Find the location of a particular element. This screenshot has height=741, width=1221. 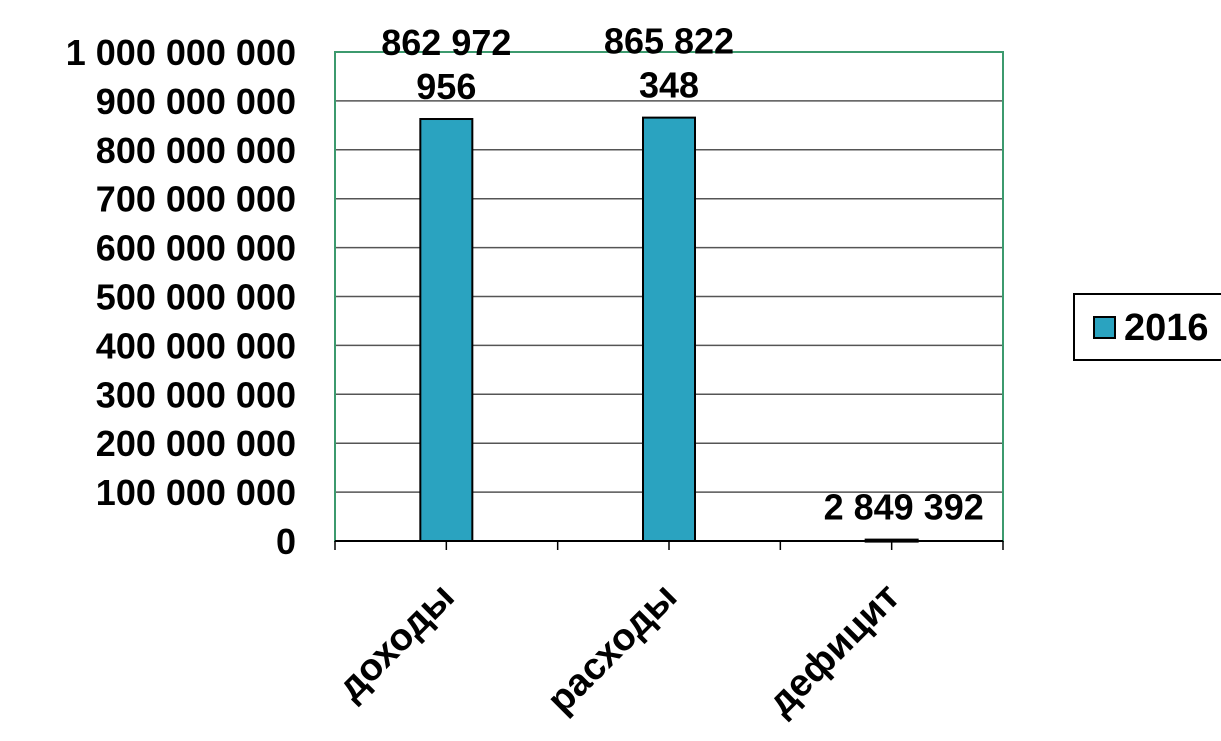

category-label: доходы is located at coordinates (396, 642).